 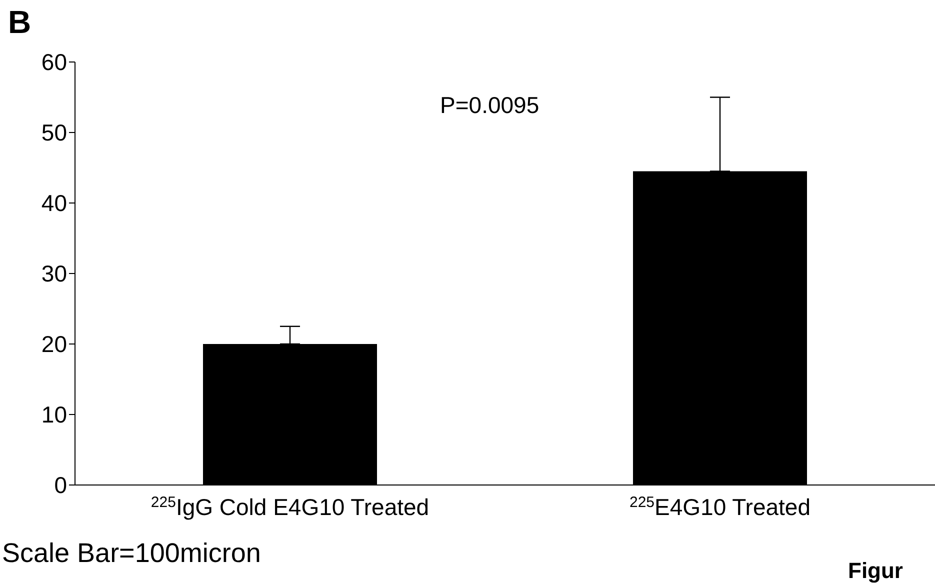 I want to click on y-tick-label: 50, so click(x=54, y=133).